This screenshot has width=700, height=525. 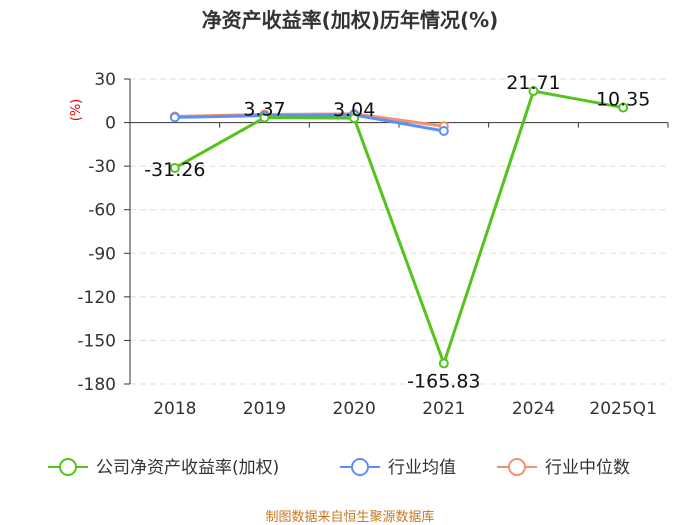 I want to click on x-tick-label: 2025Q1, so click(x=622, y=409).